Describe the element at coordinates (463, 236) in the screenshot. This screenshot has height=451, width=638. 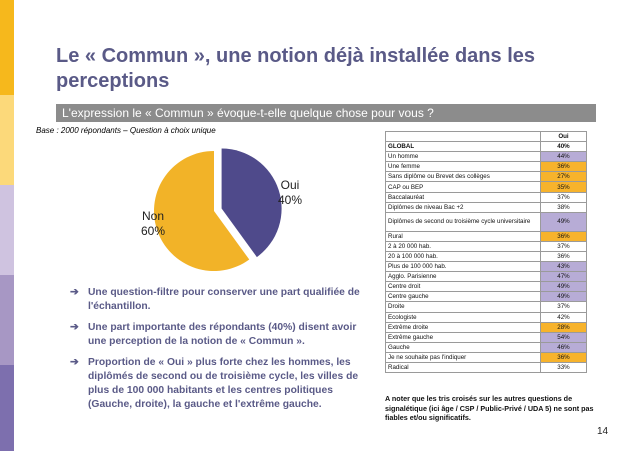
I see `row-label: Rural` at that location.